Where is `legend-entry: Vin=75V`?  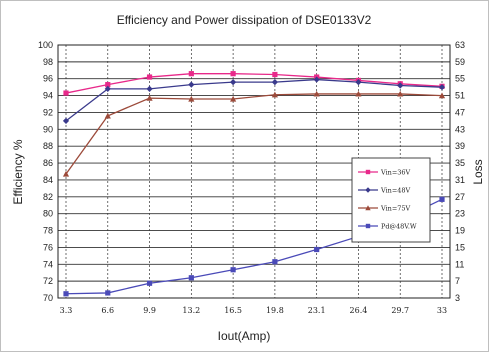
legend-entry: Vin=75V is located at coordinates (384, 209).